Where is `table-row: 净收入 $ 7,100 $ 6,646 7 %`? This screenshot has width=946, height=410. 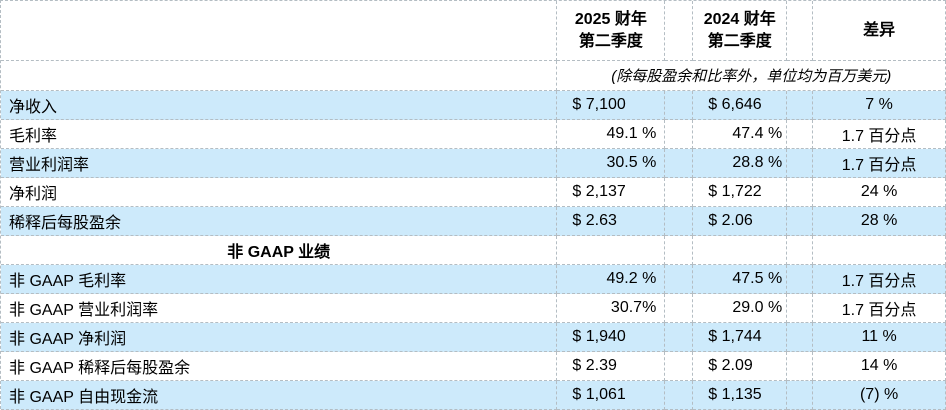 table-row: 净收入 $ 7,100 $ 6,646 7 % is located at coordinates (473, 105).